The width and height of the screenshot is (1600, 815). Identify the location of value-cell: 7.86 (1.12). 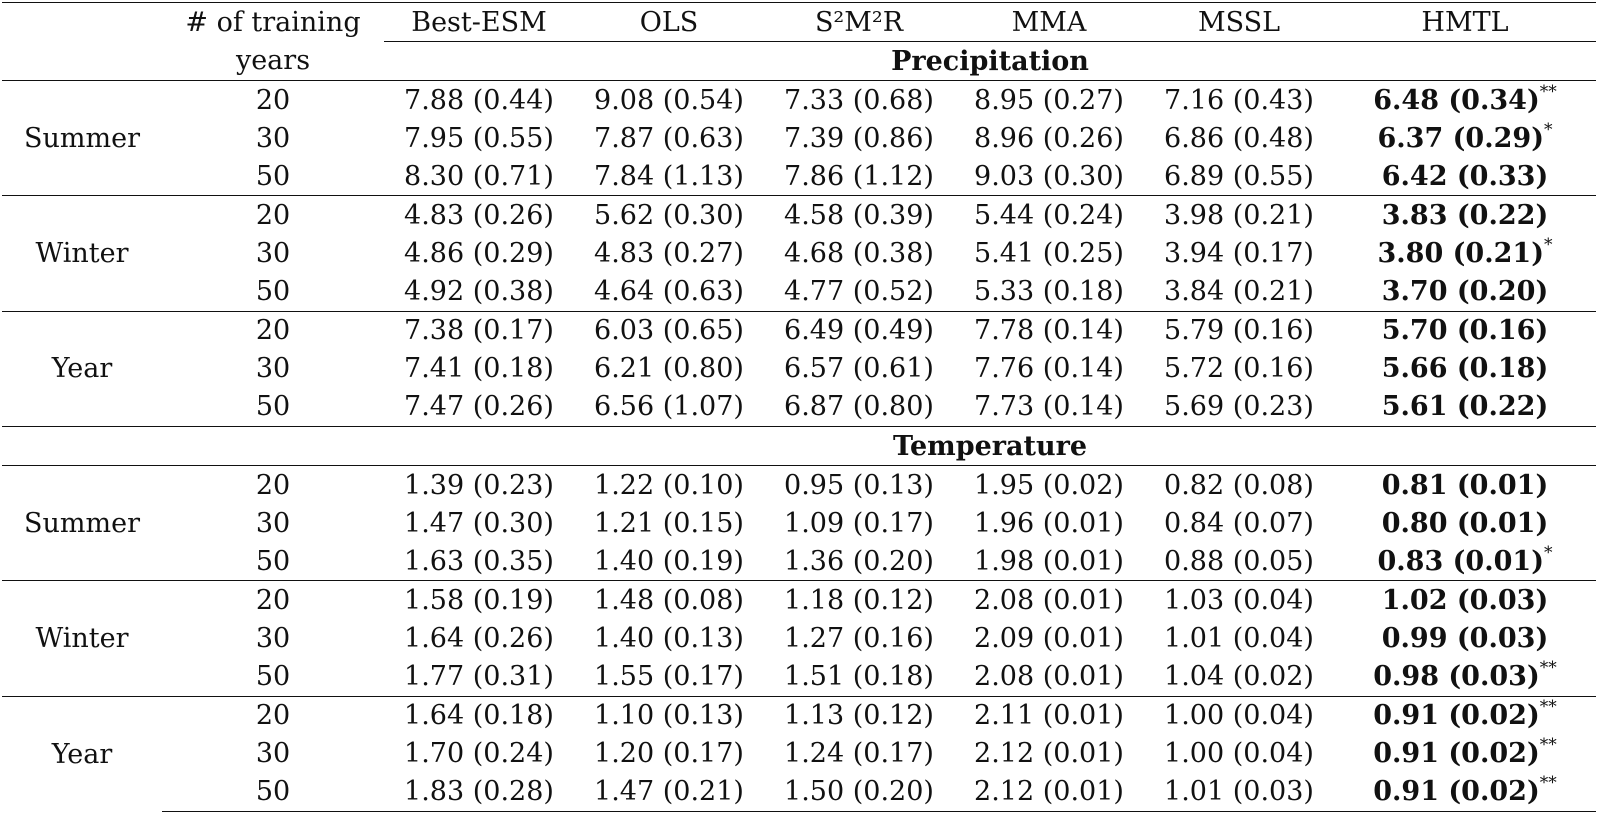
(859, 176).